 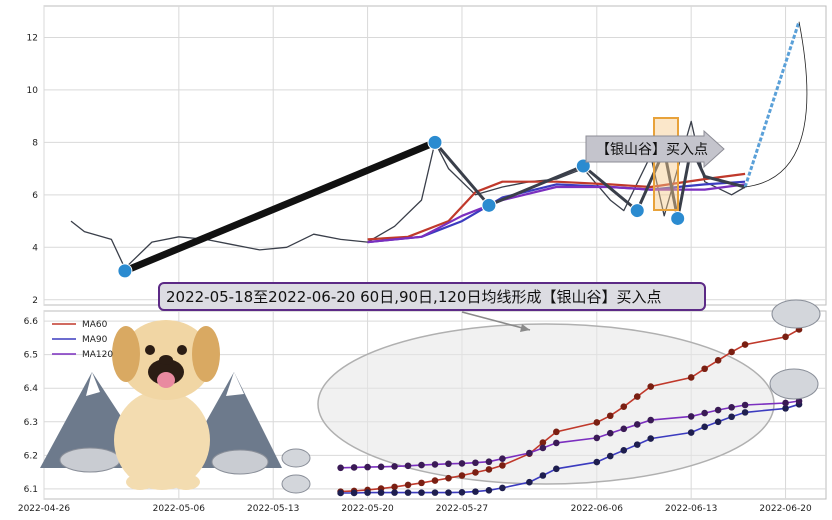 What do you see at coordinates (31, 406) in the screenshot?
I see `bottom-y-ticks: 6.1 6.2 6.3 6.4 6.5 6.6` at bounding box center [31, 406].